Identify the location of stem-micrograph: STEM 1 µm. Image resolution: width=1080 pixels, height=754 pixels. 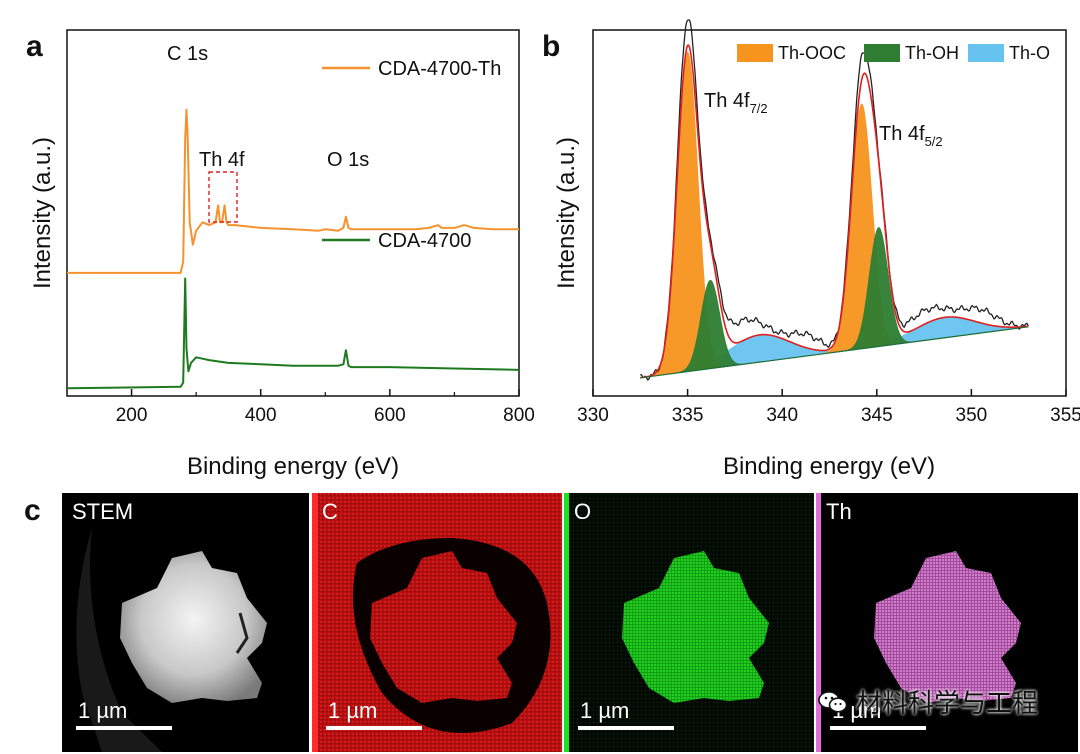
(185, 622).